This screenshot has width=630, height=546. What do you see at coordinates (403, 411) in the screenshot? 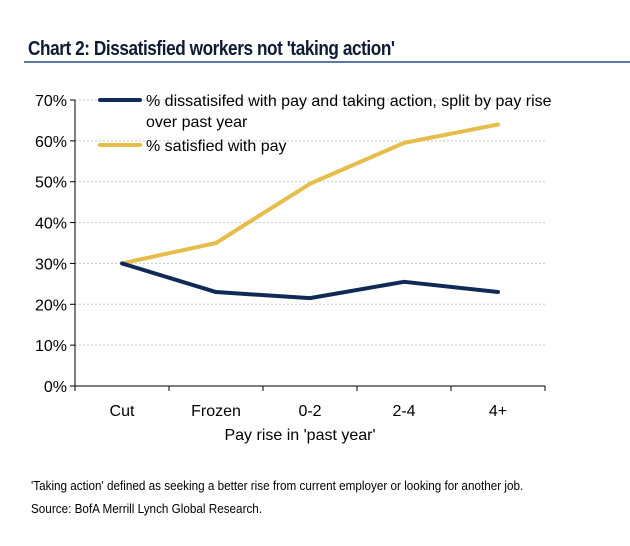
I see `x-tick-label: 2-4` at bounding box center [403, 411].